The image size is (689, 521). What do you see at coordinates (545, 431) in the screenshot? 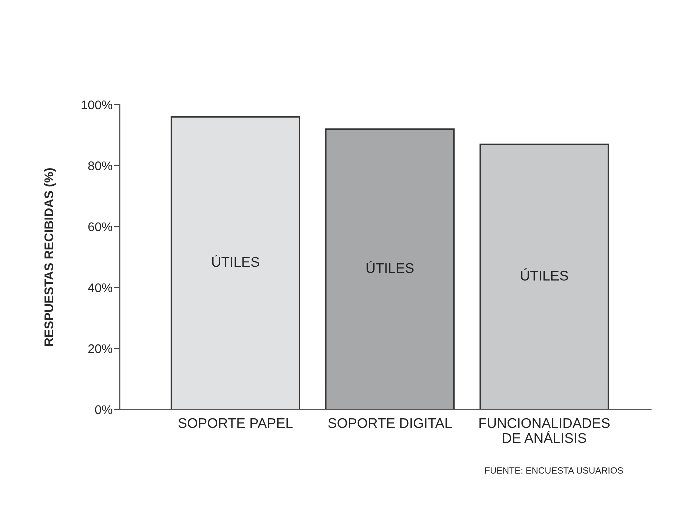
I see `x-tick-label: FUNCIONALIDADES DE ANÁLISIS` at bounding box center [545, 431].